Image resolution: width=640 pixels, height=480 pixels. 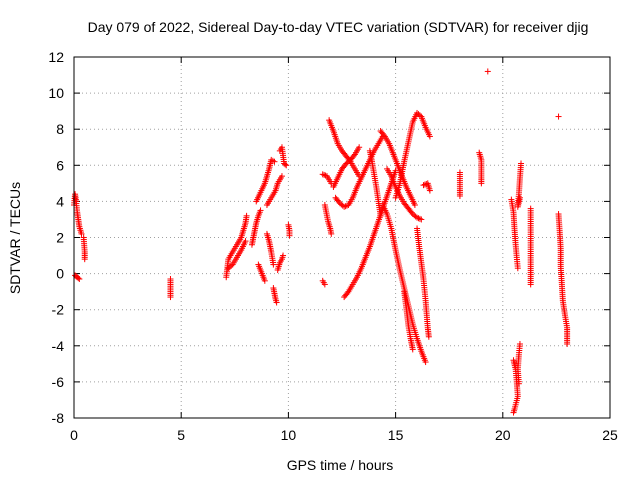 What do you see at coordinates (56, 57) in the screenshot?
I see `y-tick-label: 12` at bounding box center [56, 57].